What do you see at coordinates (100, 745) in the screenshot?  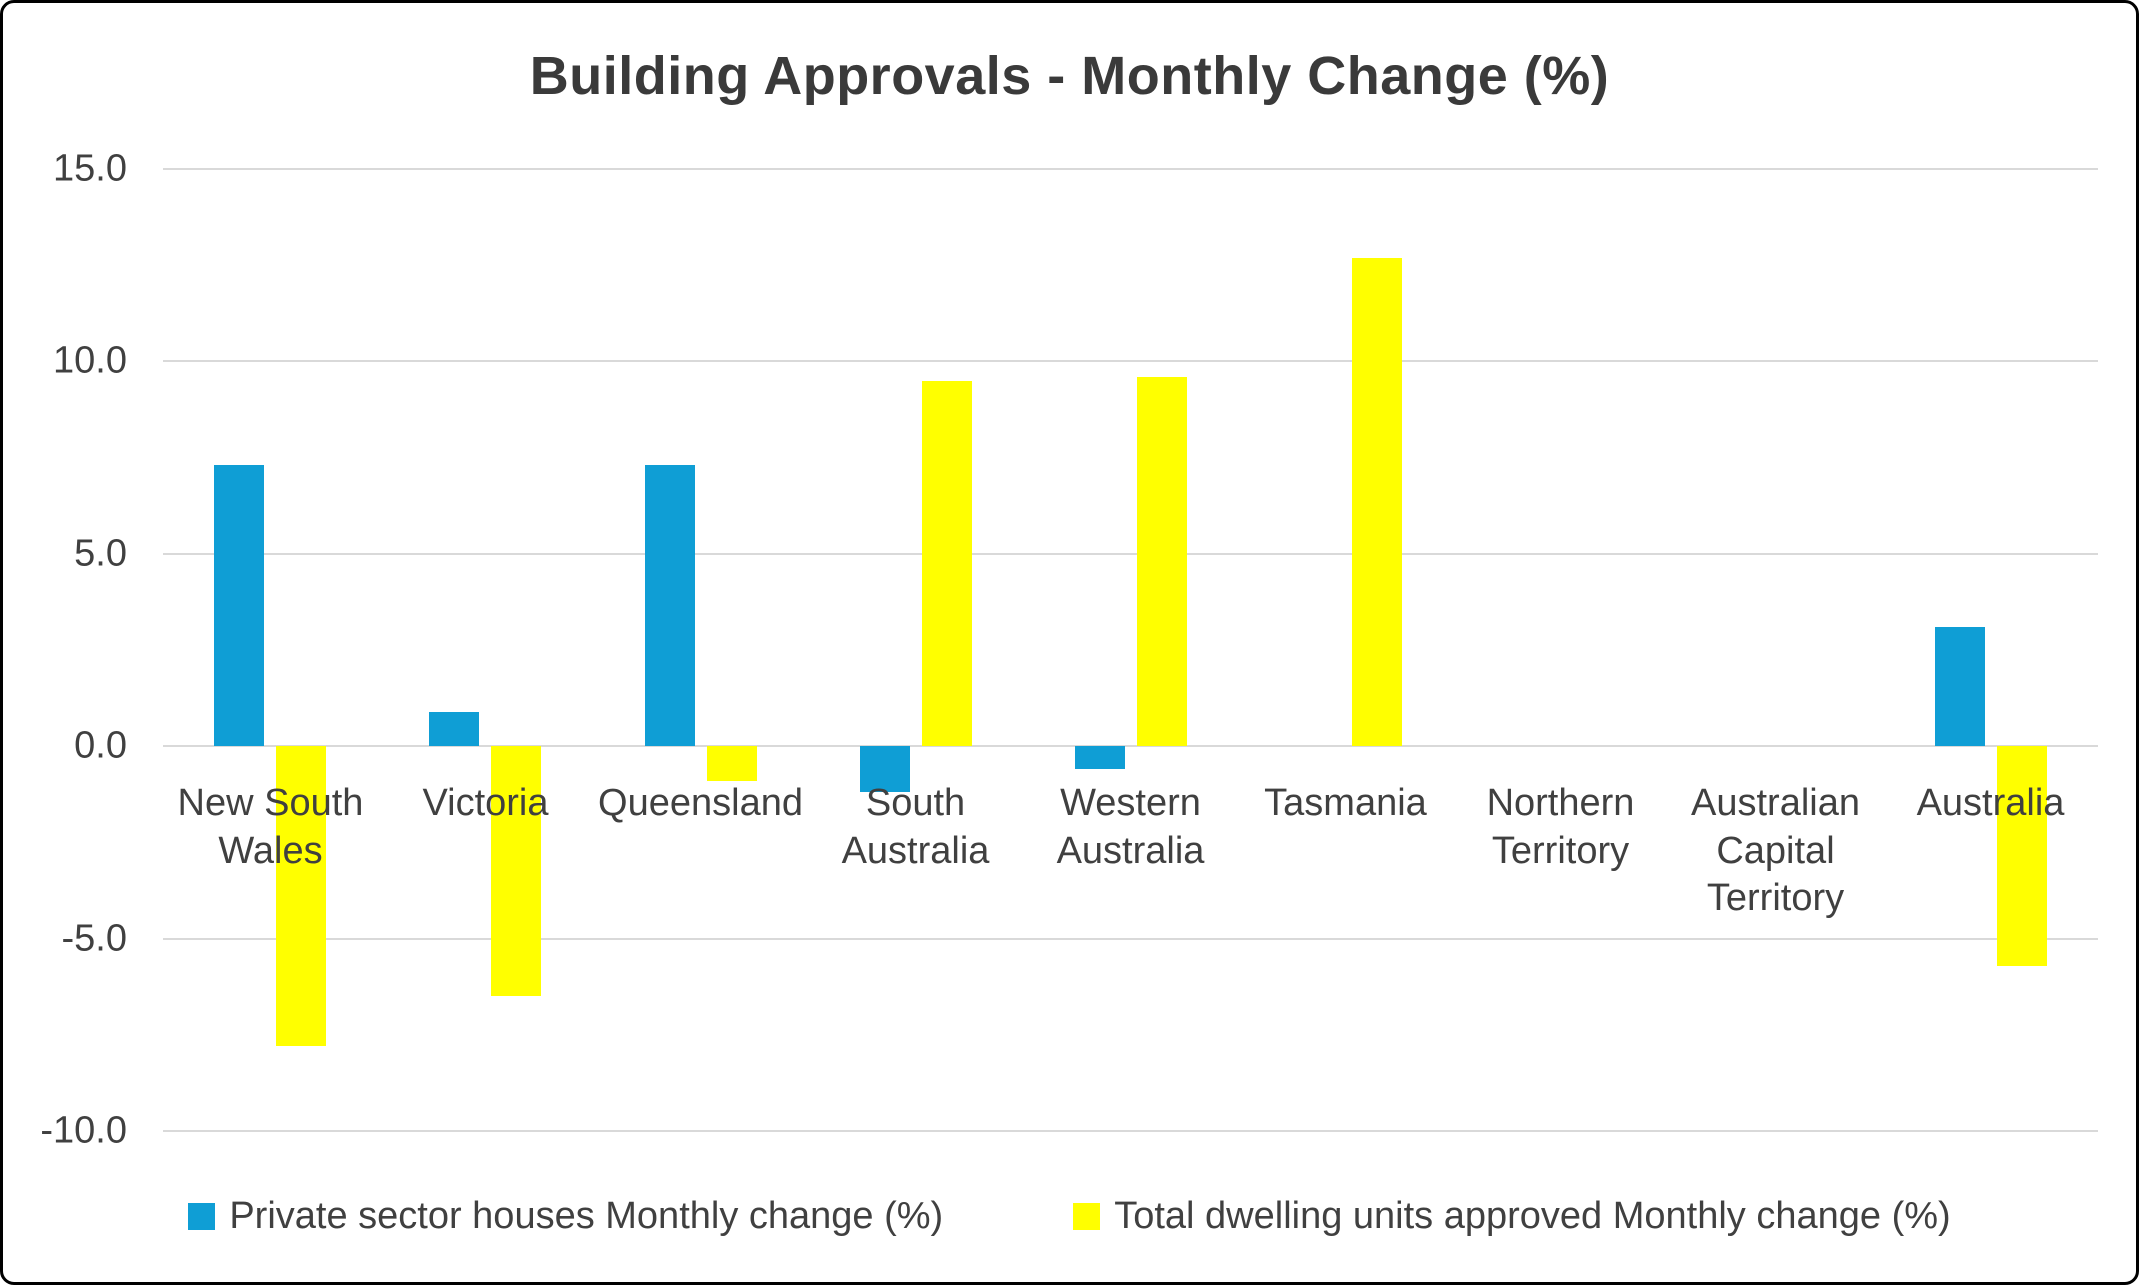 I see `y-axis-tick-label: 0.0` at bounding box center [100, 745].